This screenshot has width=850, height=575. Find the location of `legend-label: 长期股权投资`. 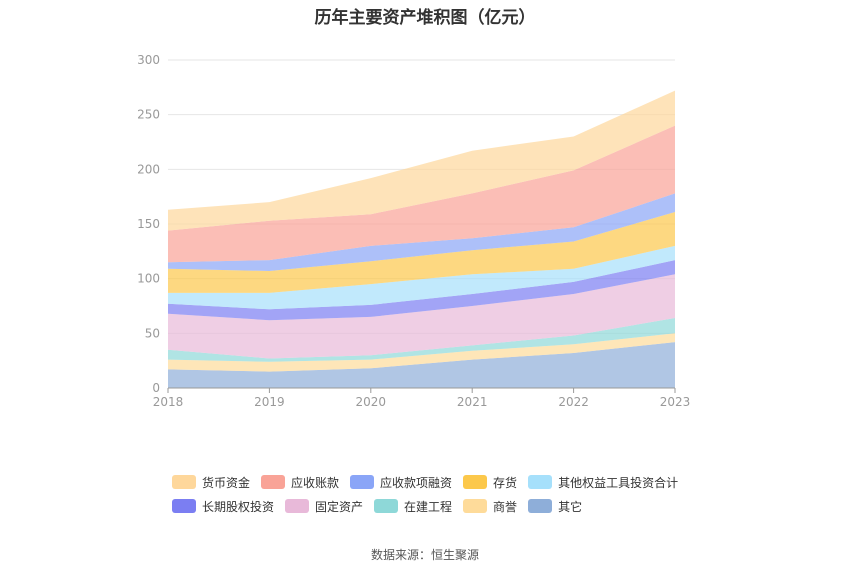

legend-label: 长期股权投资 is located at coordinates (238, 506).